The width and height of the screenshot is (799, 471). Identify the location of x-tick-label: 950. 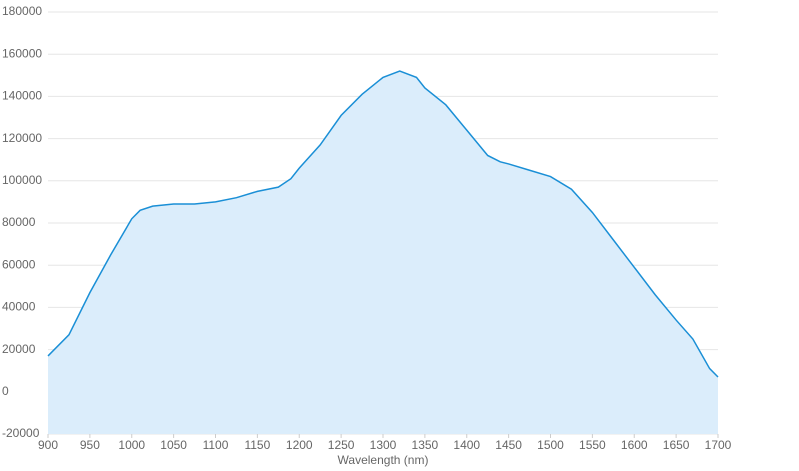
(90, 445).